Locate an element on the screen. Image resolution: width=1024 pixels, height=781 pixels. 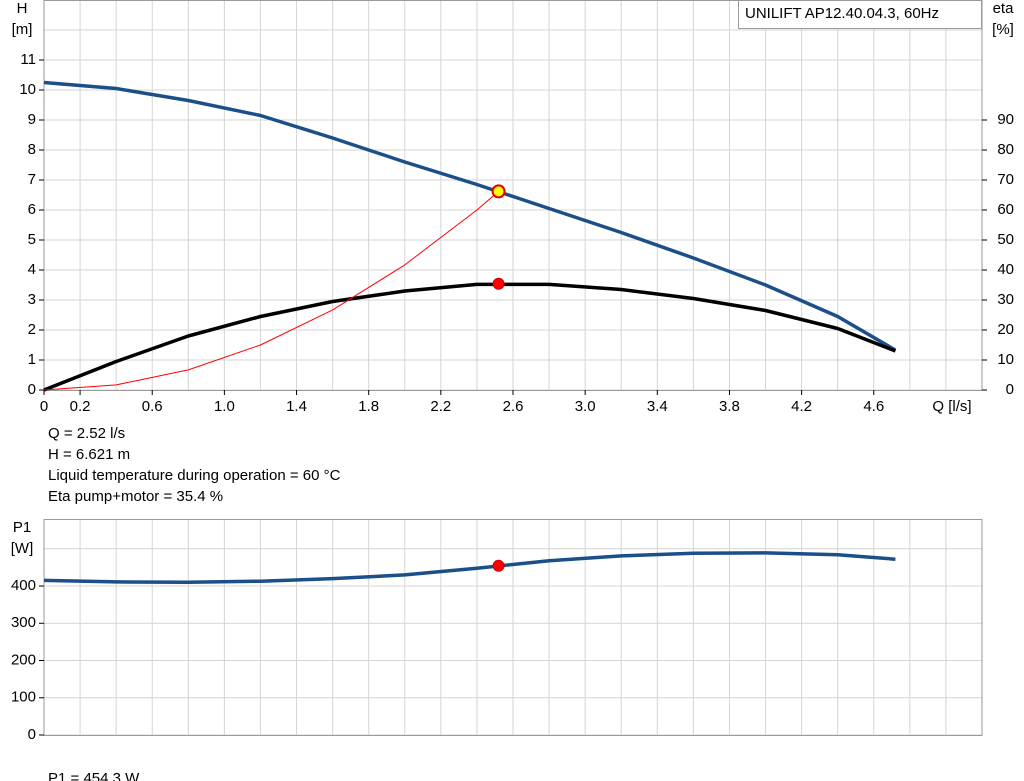
x-tick-label: 1.4 is located at coordinates (296, 406).